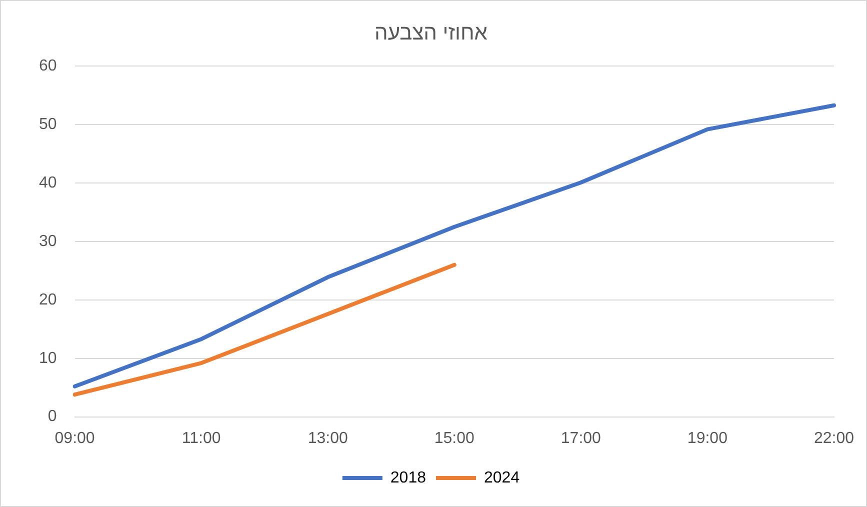 This screenshot has height=507, width=867. I want to click on y-tick-label: 60, so click(48, 66).